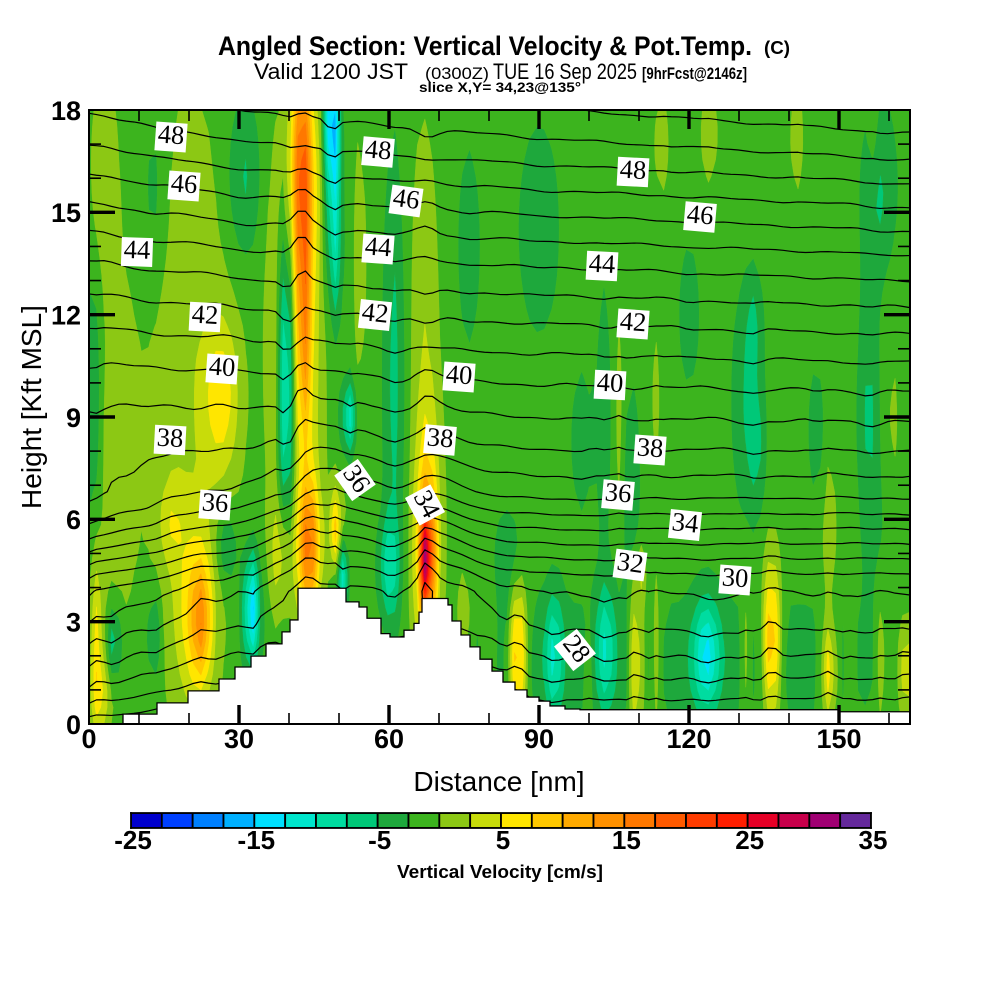 The width and height of the screenshot is (1000, 1000). Describe the element at coordinates (379, 840) in the screenshot. I see `svg-text: -5` at that location.